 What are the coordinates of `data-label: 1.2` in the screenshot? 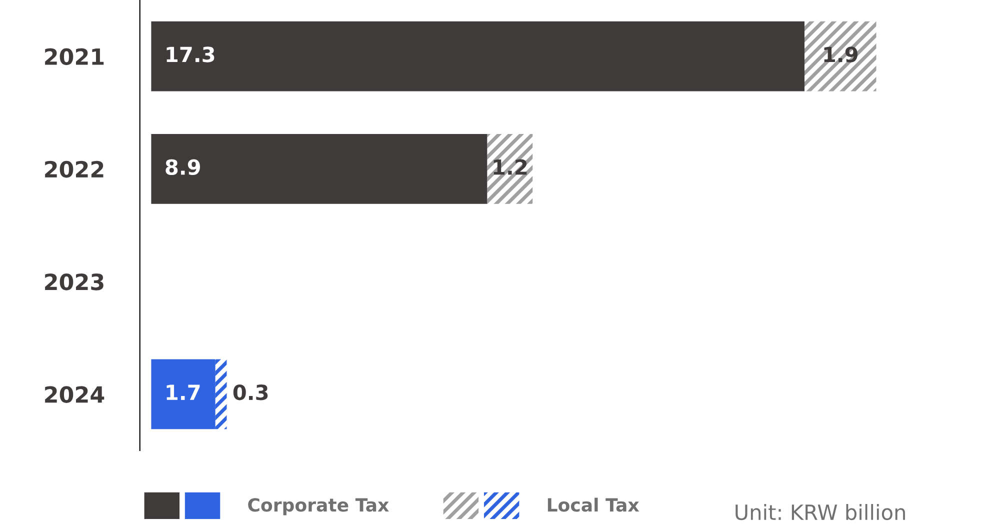 It's located at (510, 167).